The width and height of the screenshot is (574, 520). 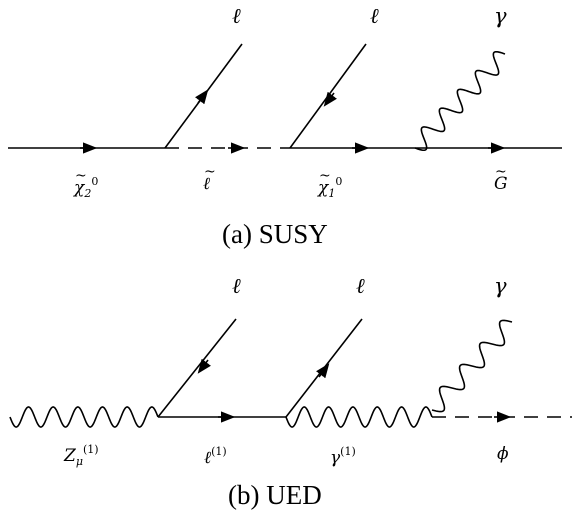 What do you see at coordinates (275, 234) in the screenshot?
I see `susy-caption: (a) SUSY` at bounding box center [275, 234].